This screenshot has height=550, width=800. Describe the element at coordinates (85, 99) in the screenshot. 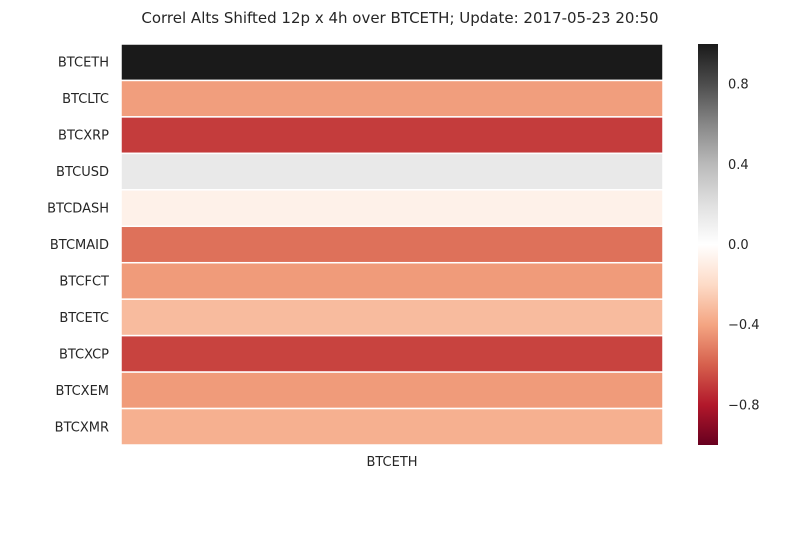

I see `row-label-btcltc: BTCLTC` at that location.